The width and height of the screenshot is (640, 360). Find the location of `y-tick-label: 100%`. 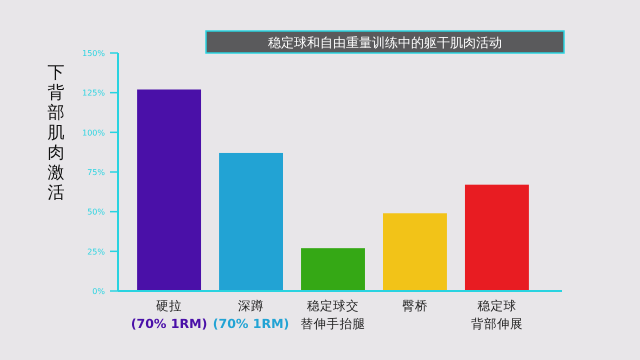

y-tick-label: 100% is located at coordinates (94, 133).